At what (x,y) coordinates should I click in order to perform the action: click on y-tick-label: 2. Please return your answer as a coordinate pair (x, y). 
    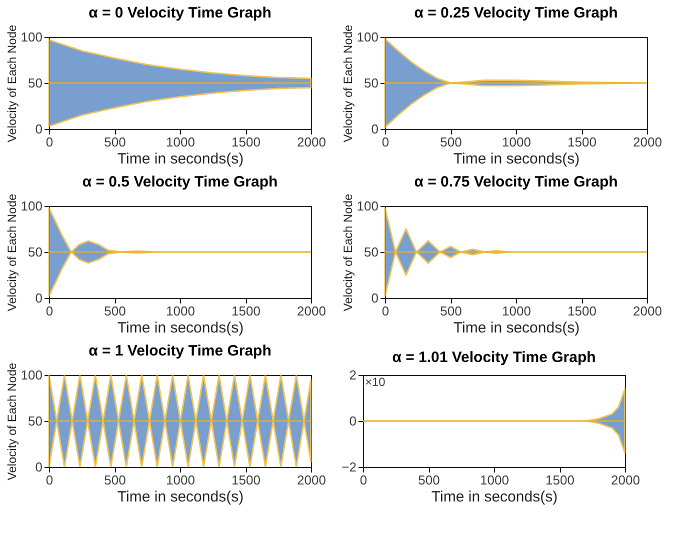
    Looking at the image, I should click on (352, 375).